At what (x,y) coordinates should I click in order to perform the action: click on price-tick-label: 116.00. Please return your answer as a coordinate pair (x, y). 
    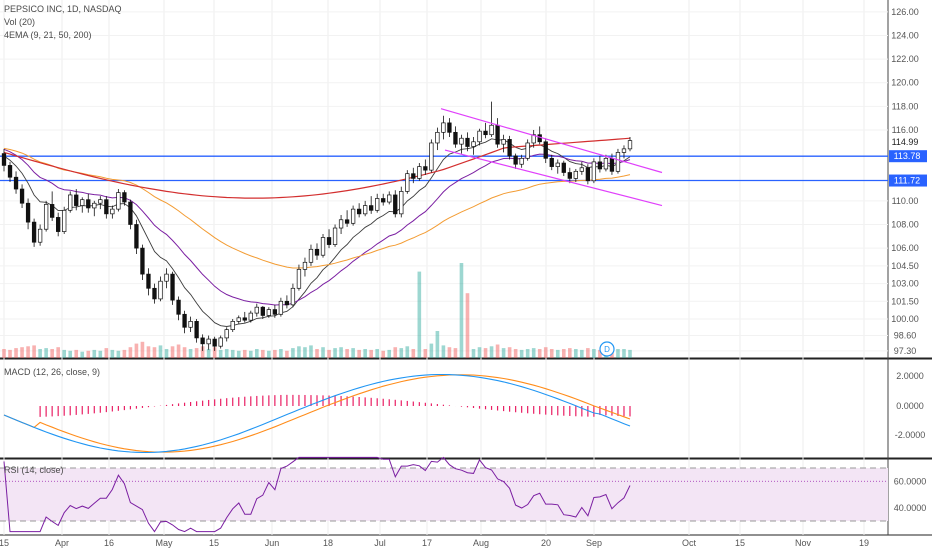
    Looking at the image, I should click on (905, 130).